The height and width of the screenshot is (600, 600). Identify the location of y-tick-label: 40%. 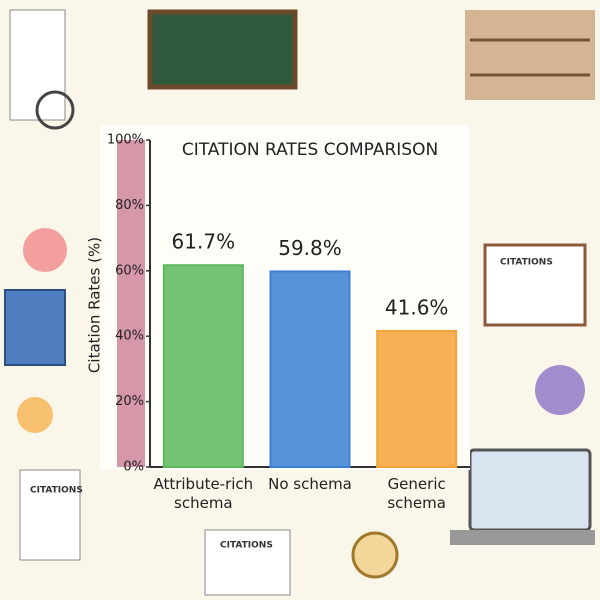
(129, 336).